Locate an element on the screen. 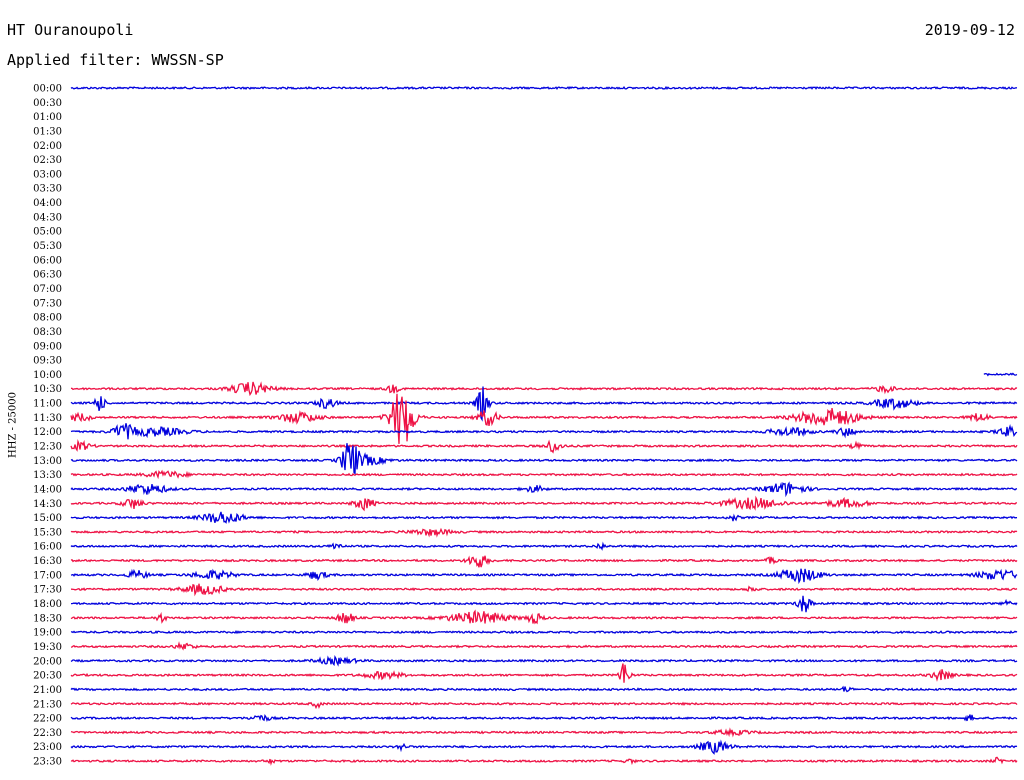 Image resolution: width=1024 pixels, height=780 pixels. time-tick-label: 08:00 is located at coordinates (47, 318).